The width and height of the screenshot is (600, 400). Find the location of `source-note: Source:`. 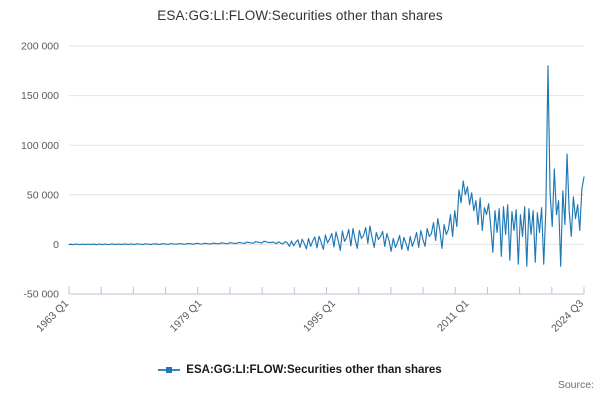

source-note: Source: is located at coordinates (575, 385).